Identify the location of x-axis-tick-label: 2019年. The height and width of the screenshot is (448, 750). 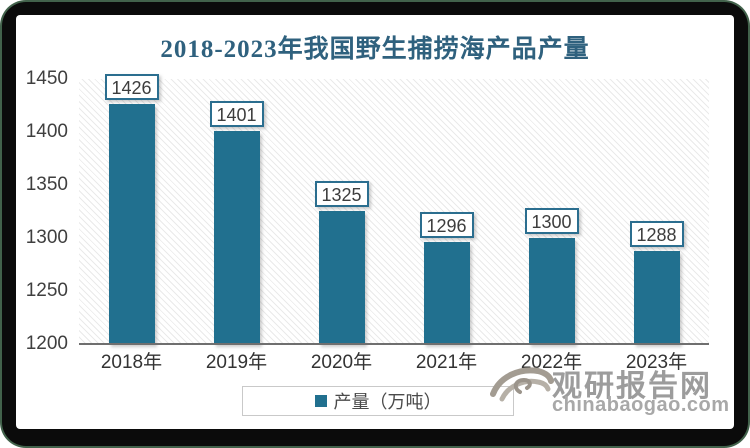
(236, 362).